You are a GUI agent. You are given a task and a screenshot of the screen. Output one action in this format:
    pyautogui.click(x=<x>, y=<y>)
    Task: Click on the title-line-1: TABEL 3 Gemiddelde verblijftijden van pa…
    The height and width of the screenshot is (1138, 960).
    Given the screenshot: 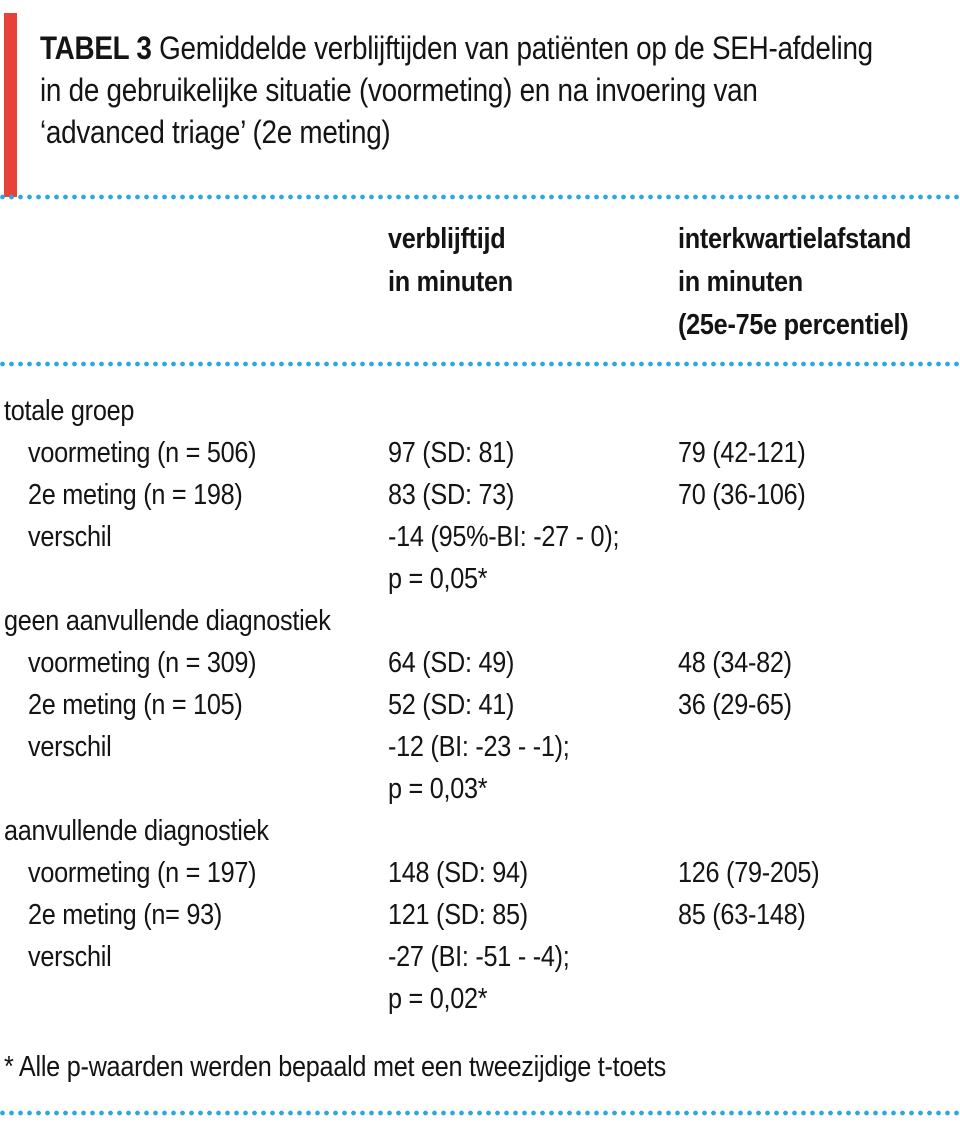 What is the action you would take?
    pyautogui.click(x=496, y=48)
    